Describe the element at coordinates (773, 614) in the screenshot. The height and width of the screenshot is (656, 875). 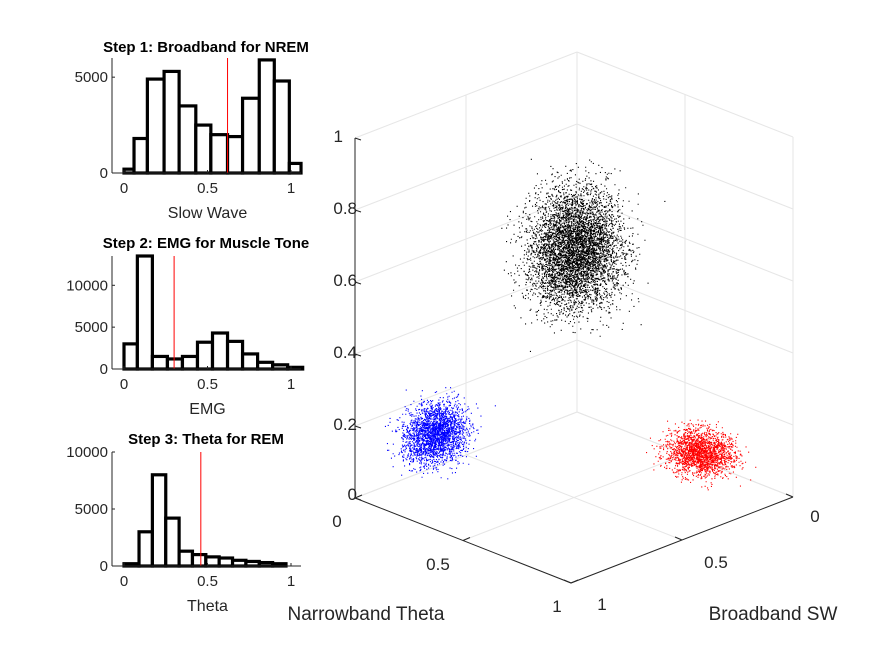
I see `y-axis-label: Broadband SW` at that location.